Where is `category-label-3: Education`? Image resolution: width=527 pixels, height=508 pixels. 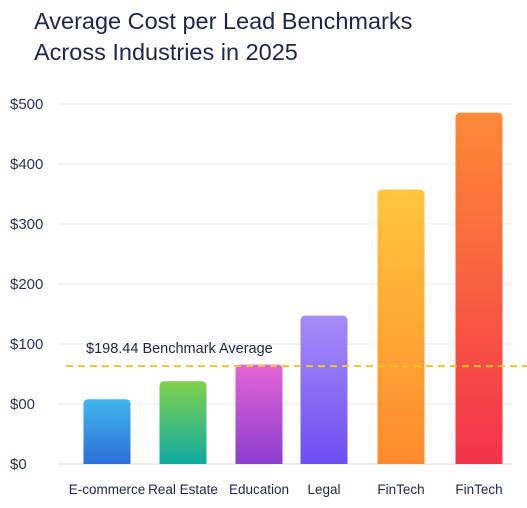 category-label-3: Education is located at coordinates (259, 489).